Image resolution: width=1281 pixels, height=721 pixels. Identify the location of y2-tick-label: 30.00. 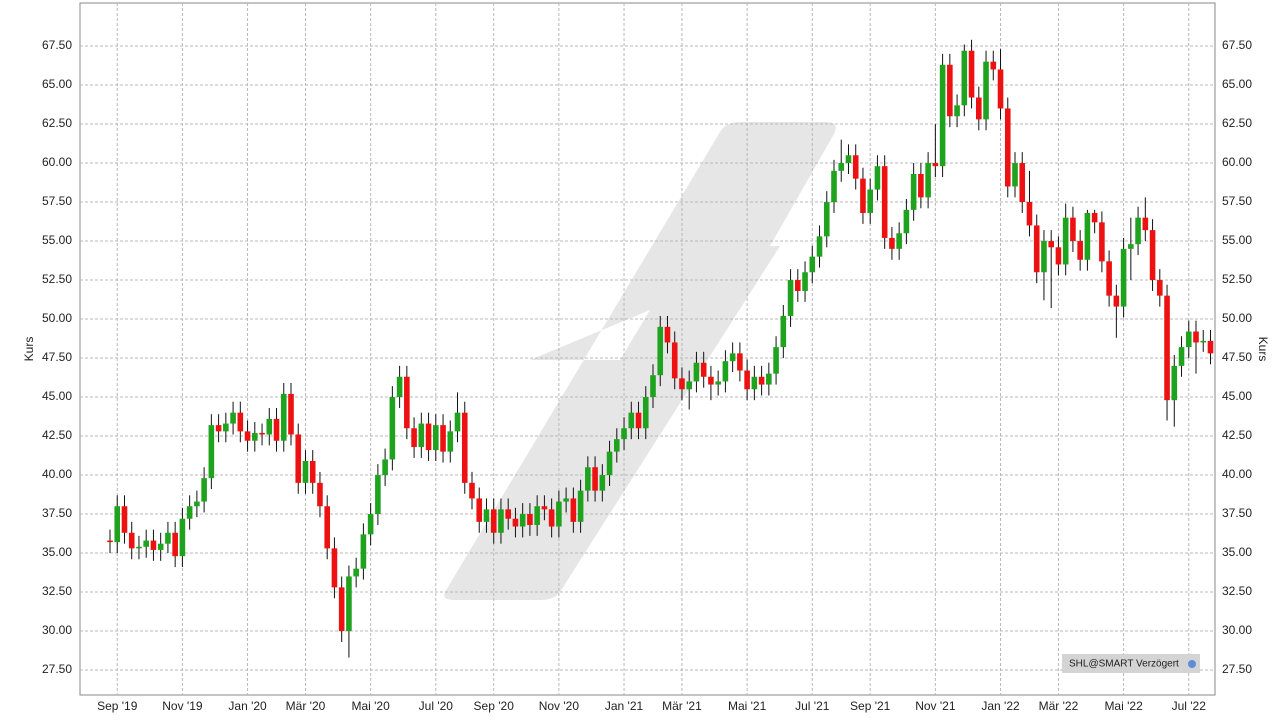
(1237, 630).